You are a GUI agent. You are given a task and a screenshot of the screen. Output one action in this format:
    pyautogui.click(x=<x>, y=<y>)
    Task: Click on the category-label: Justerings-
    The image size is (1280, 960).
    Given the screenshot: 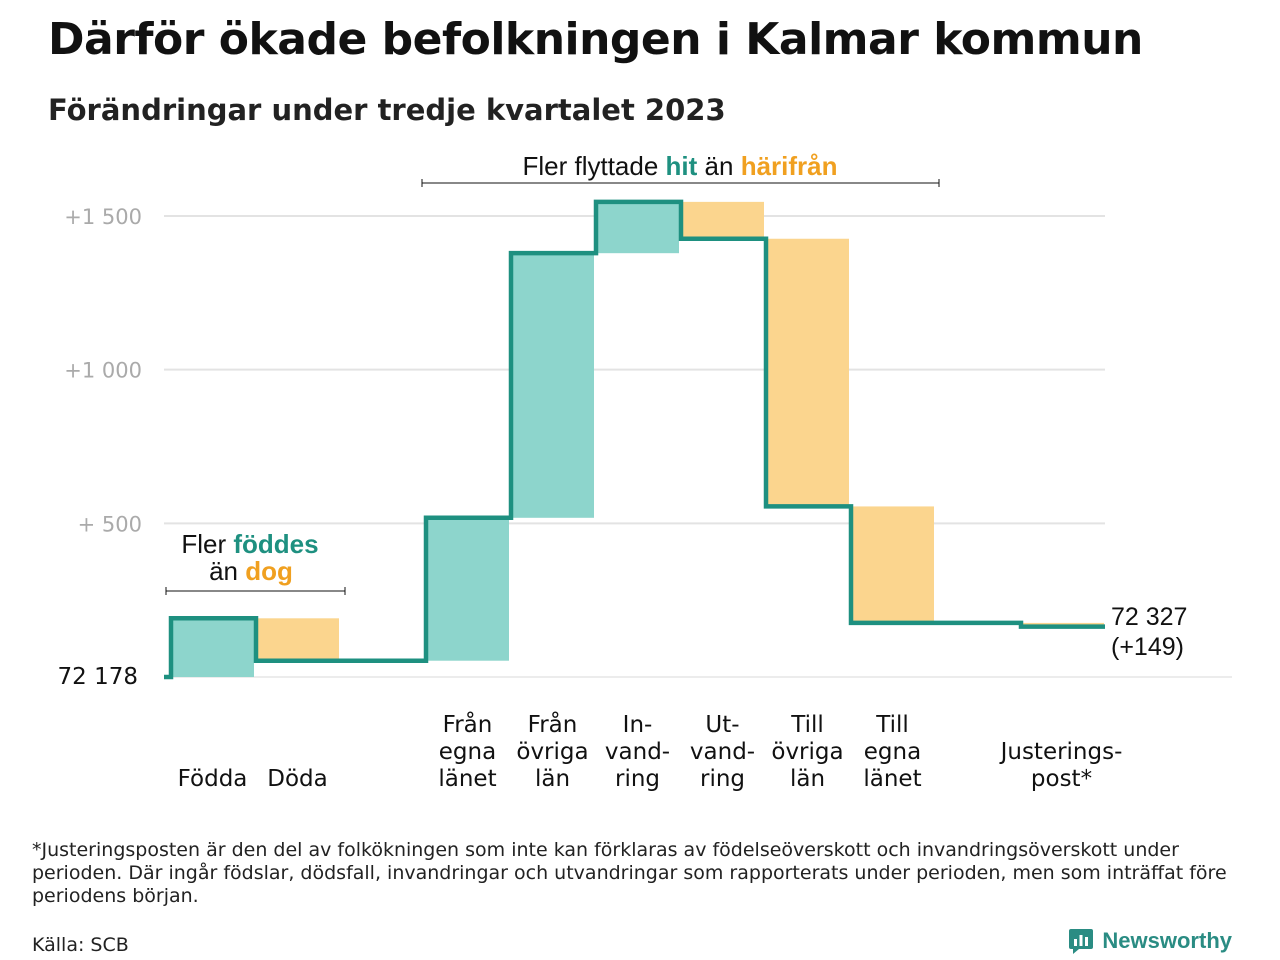 What is the action you would take?
    pyautogui.click(x=1061, y=752)
    